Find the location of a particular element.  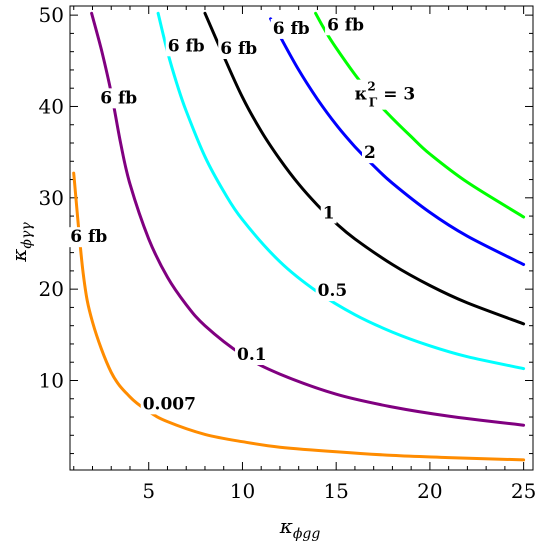

contour-label-k0007: 0.007 is located at coordinates (169, 404).